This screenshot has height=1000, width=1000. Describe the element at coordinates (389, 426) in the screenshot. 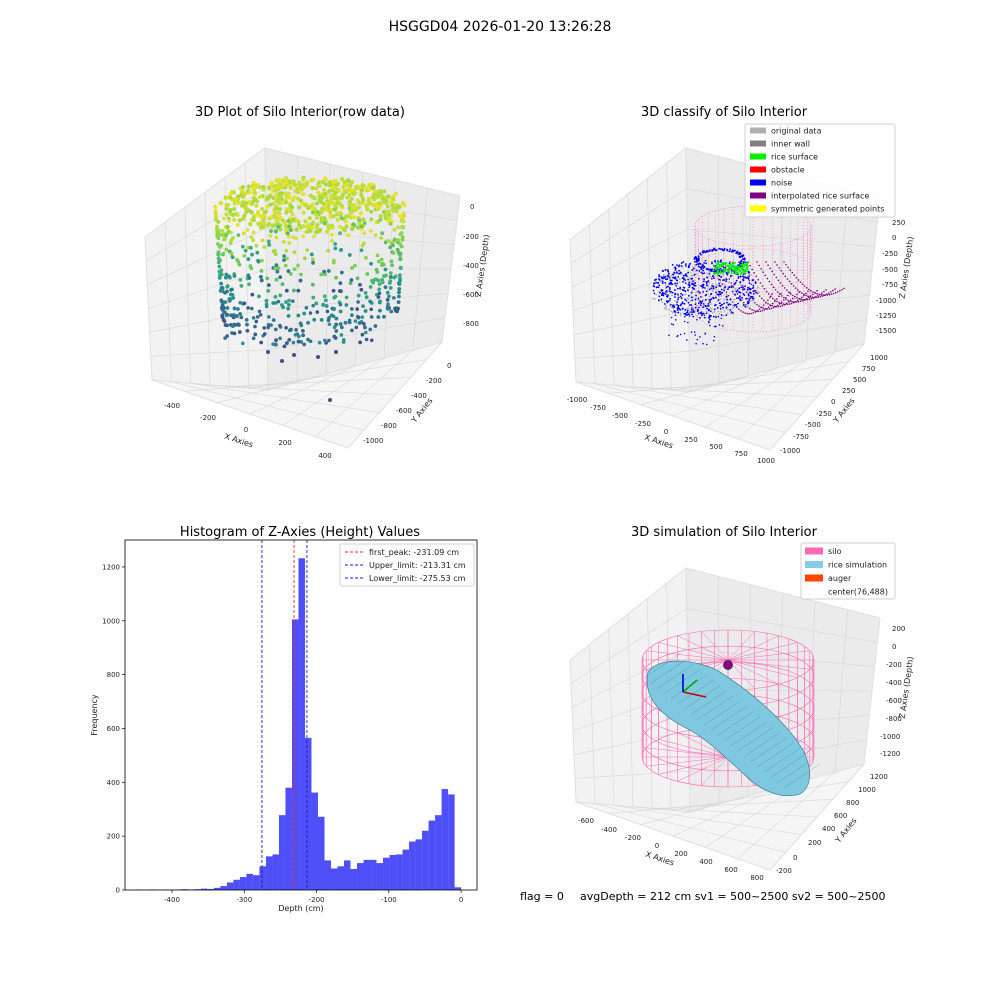

I see `tick-label: -800` at that location.